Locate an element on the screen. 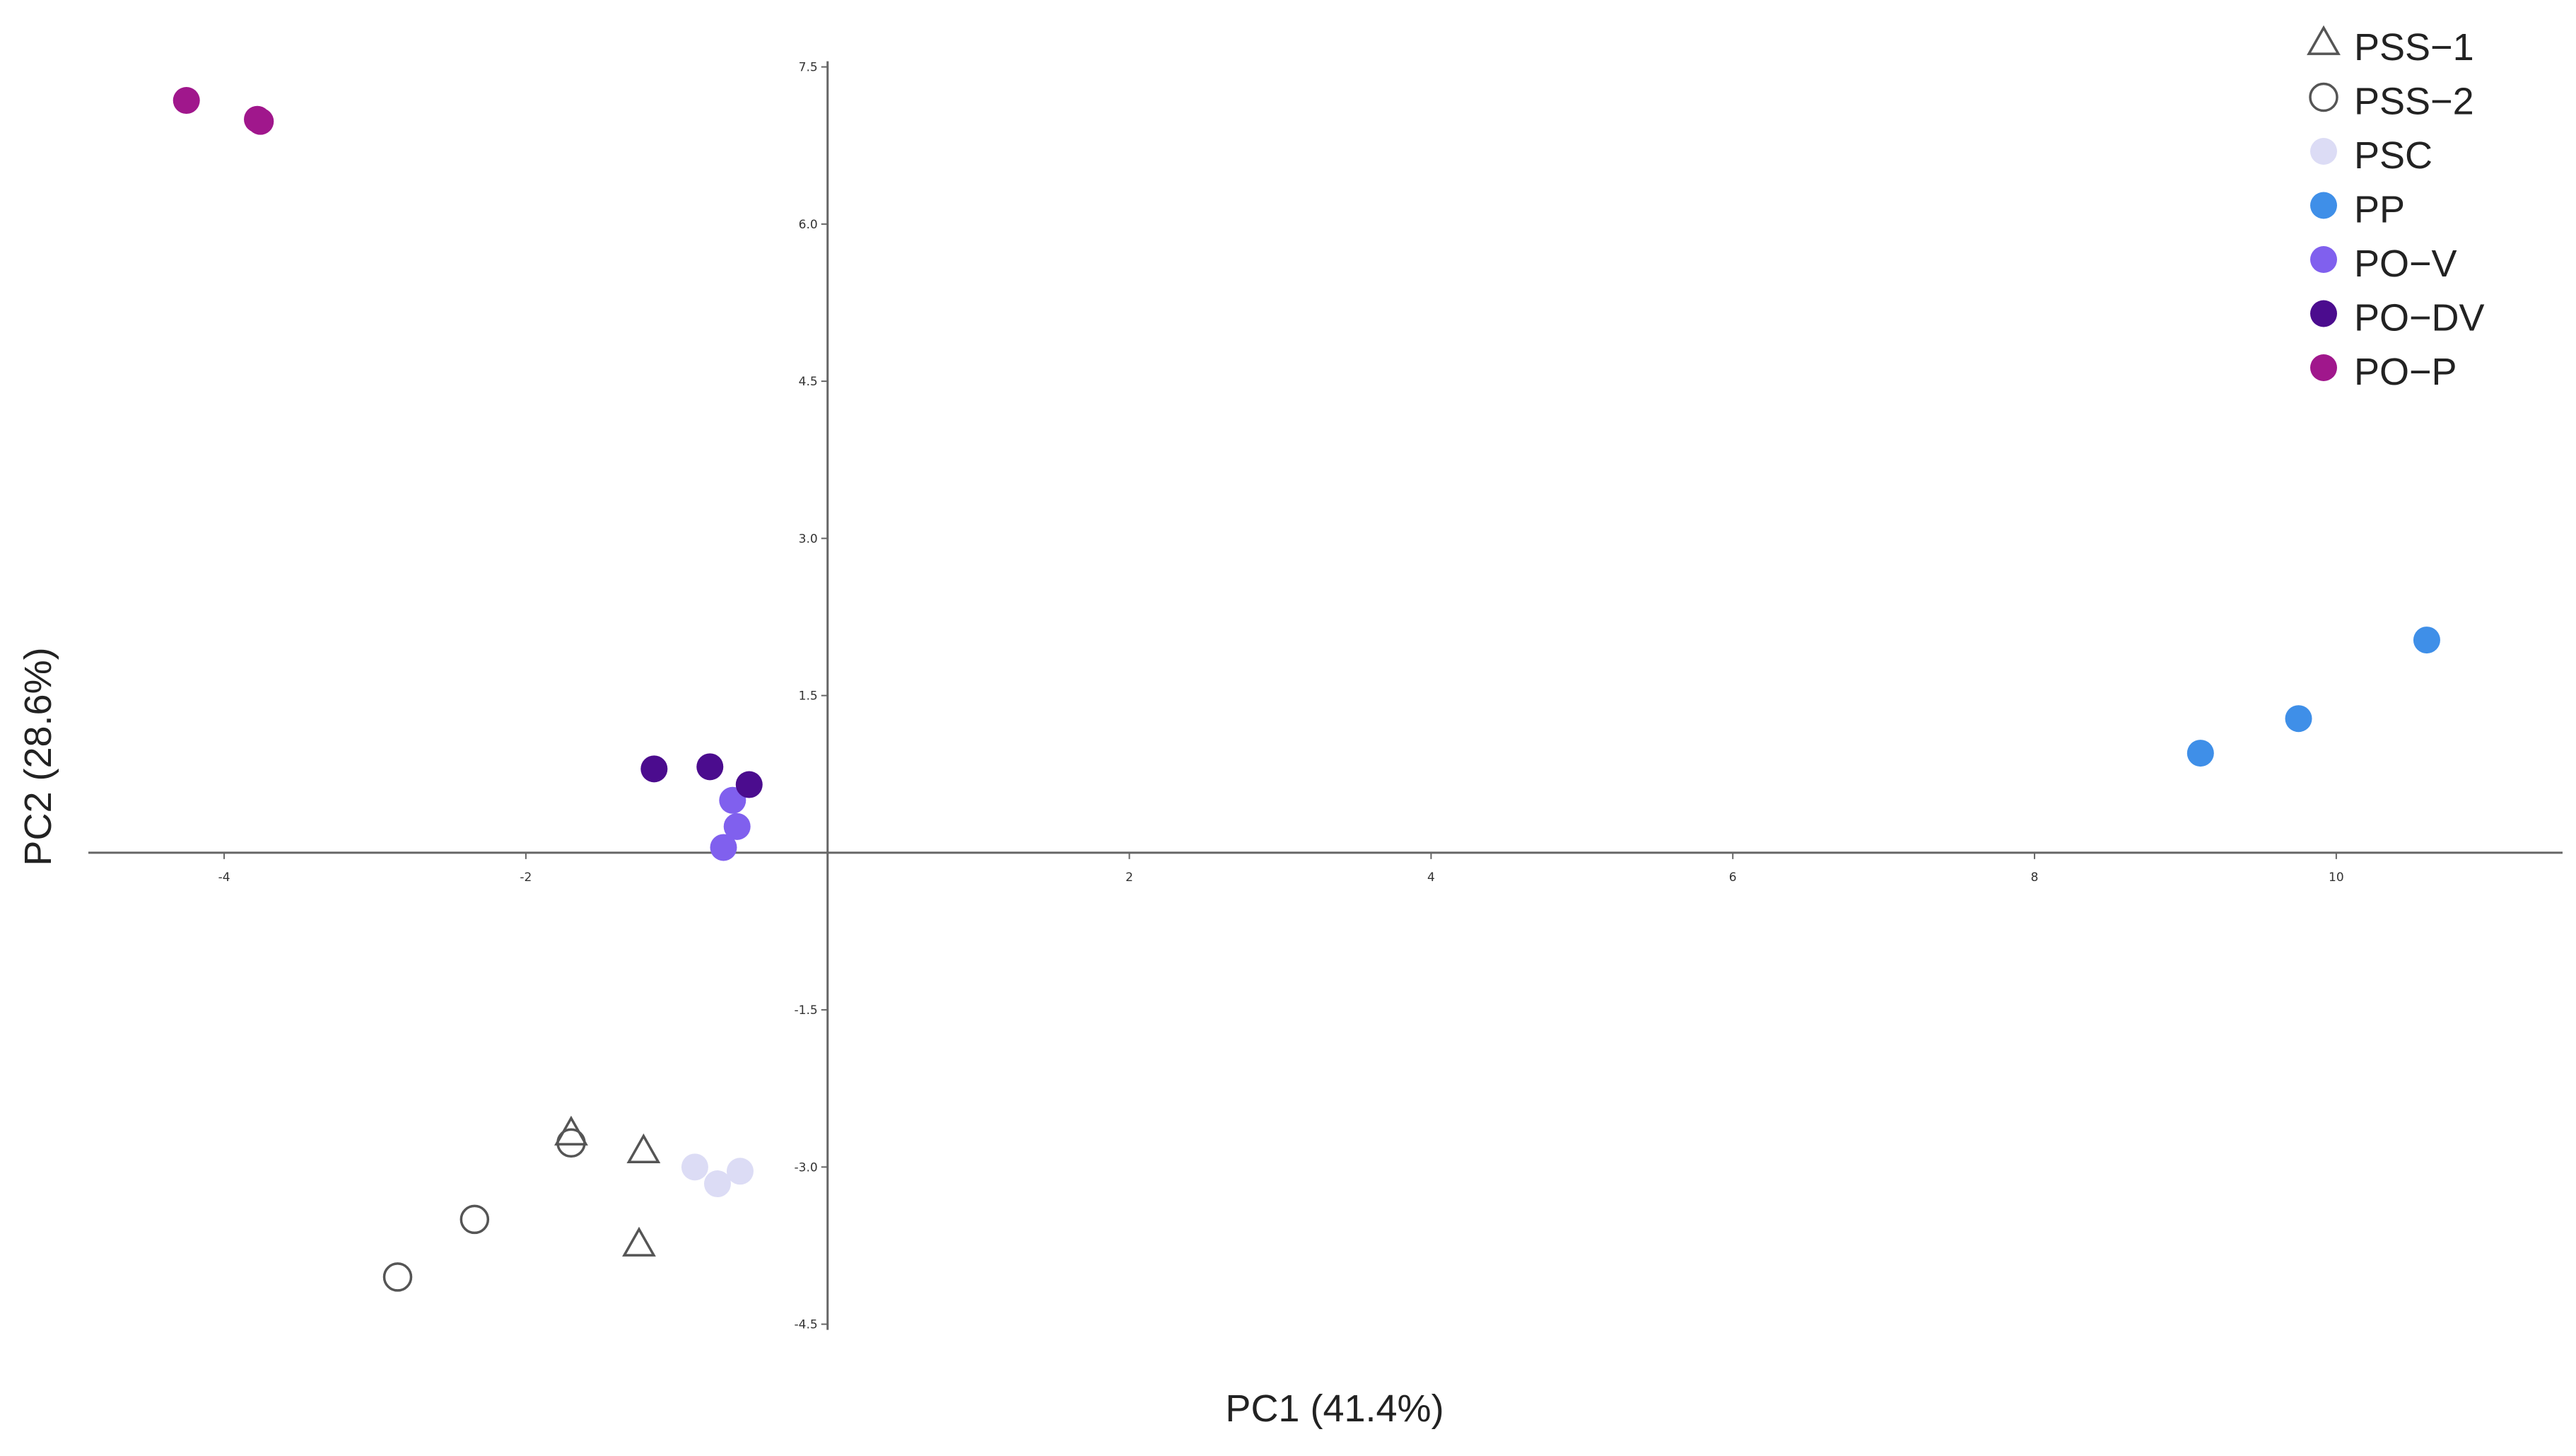 This screenshot has height=1456, width=2576. legend-label: PP is located at coordinates (2379, 210).